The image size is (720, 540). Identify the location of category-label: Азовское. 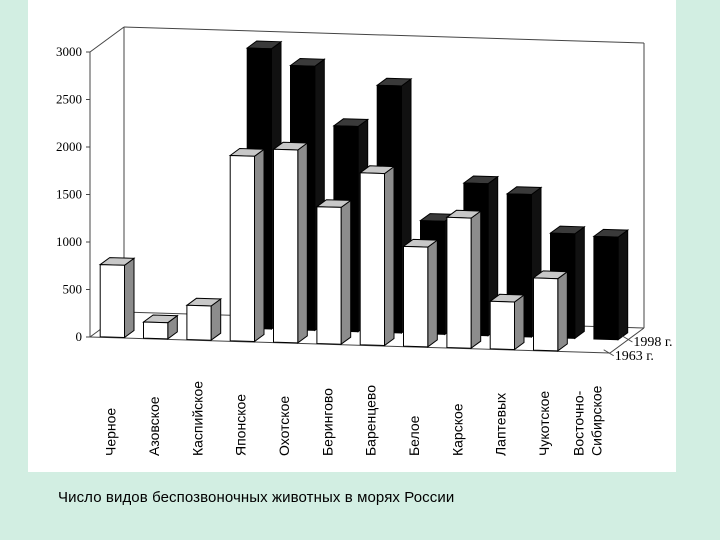
(154, 426).